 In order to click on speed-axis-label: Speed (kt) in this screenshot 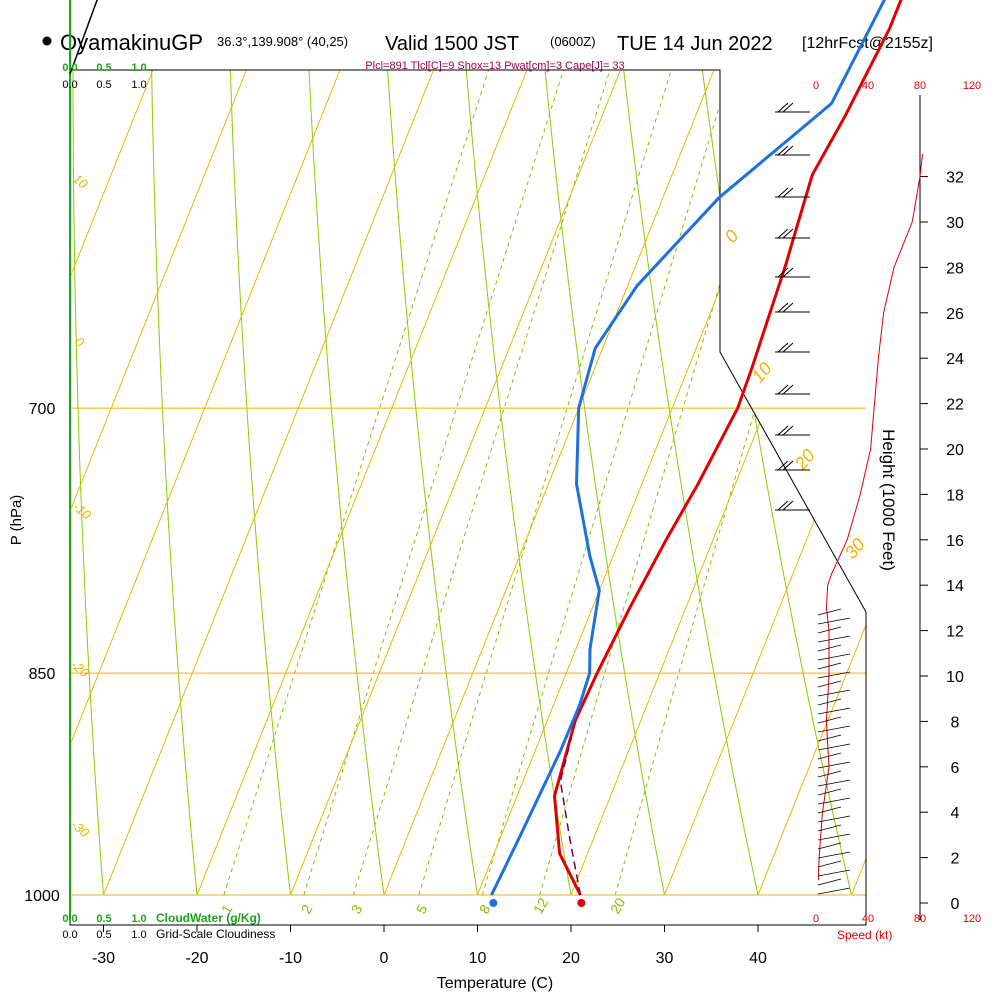, I will do `click(864, 935)`.